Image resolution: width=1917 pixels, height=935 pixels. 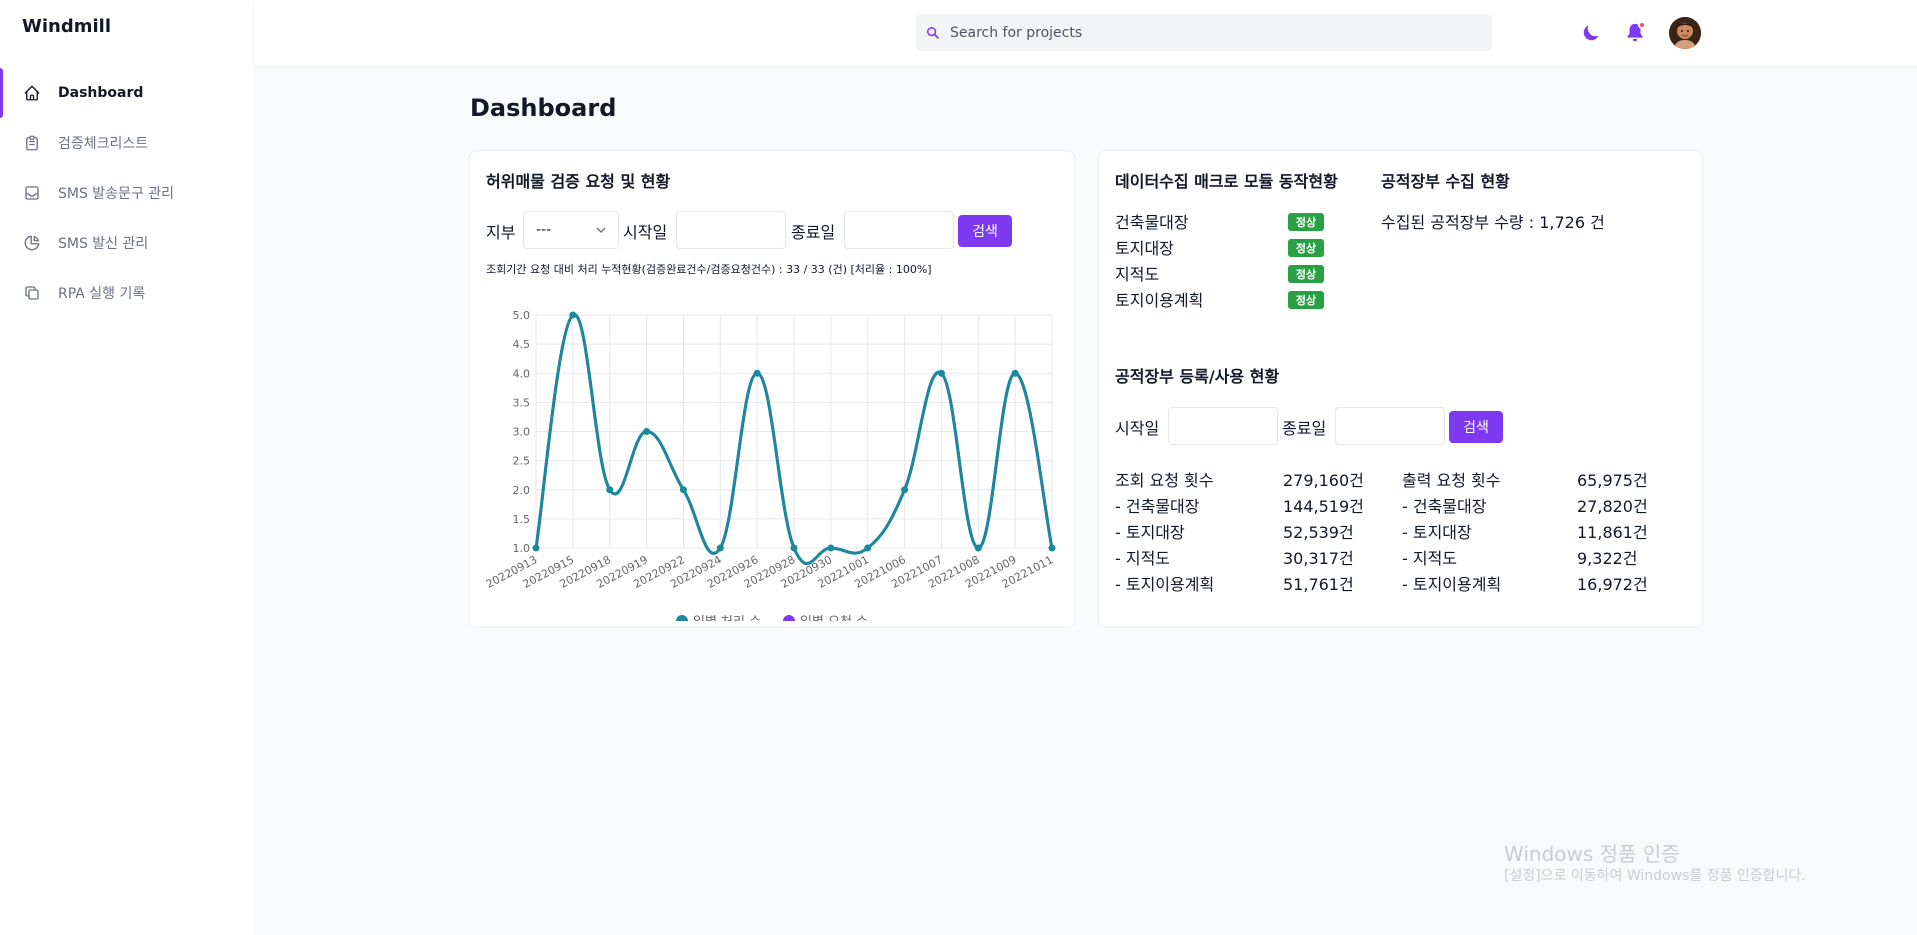 I want to click on search-box, so click(x=1204, y=32).